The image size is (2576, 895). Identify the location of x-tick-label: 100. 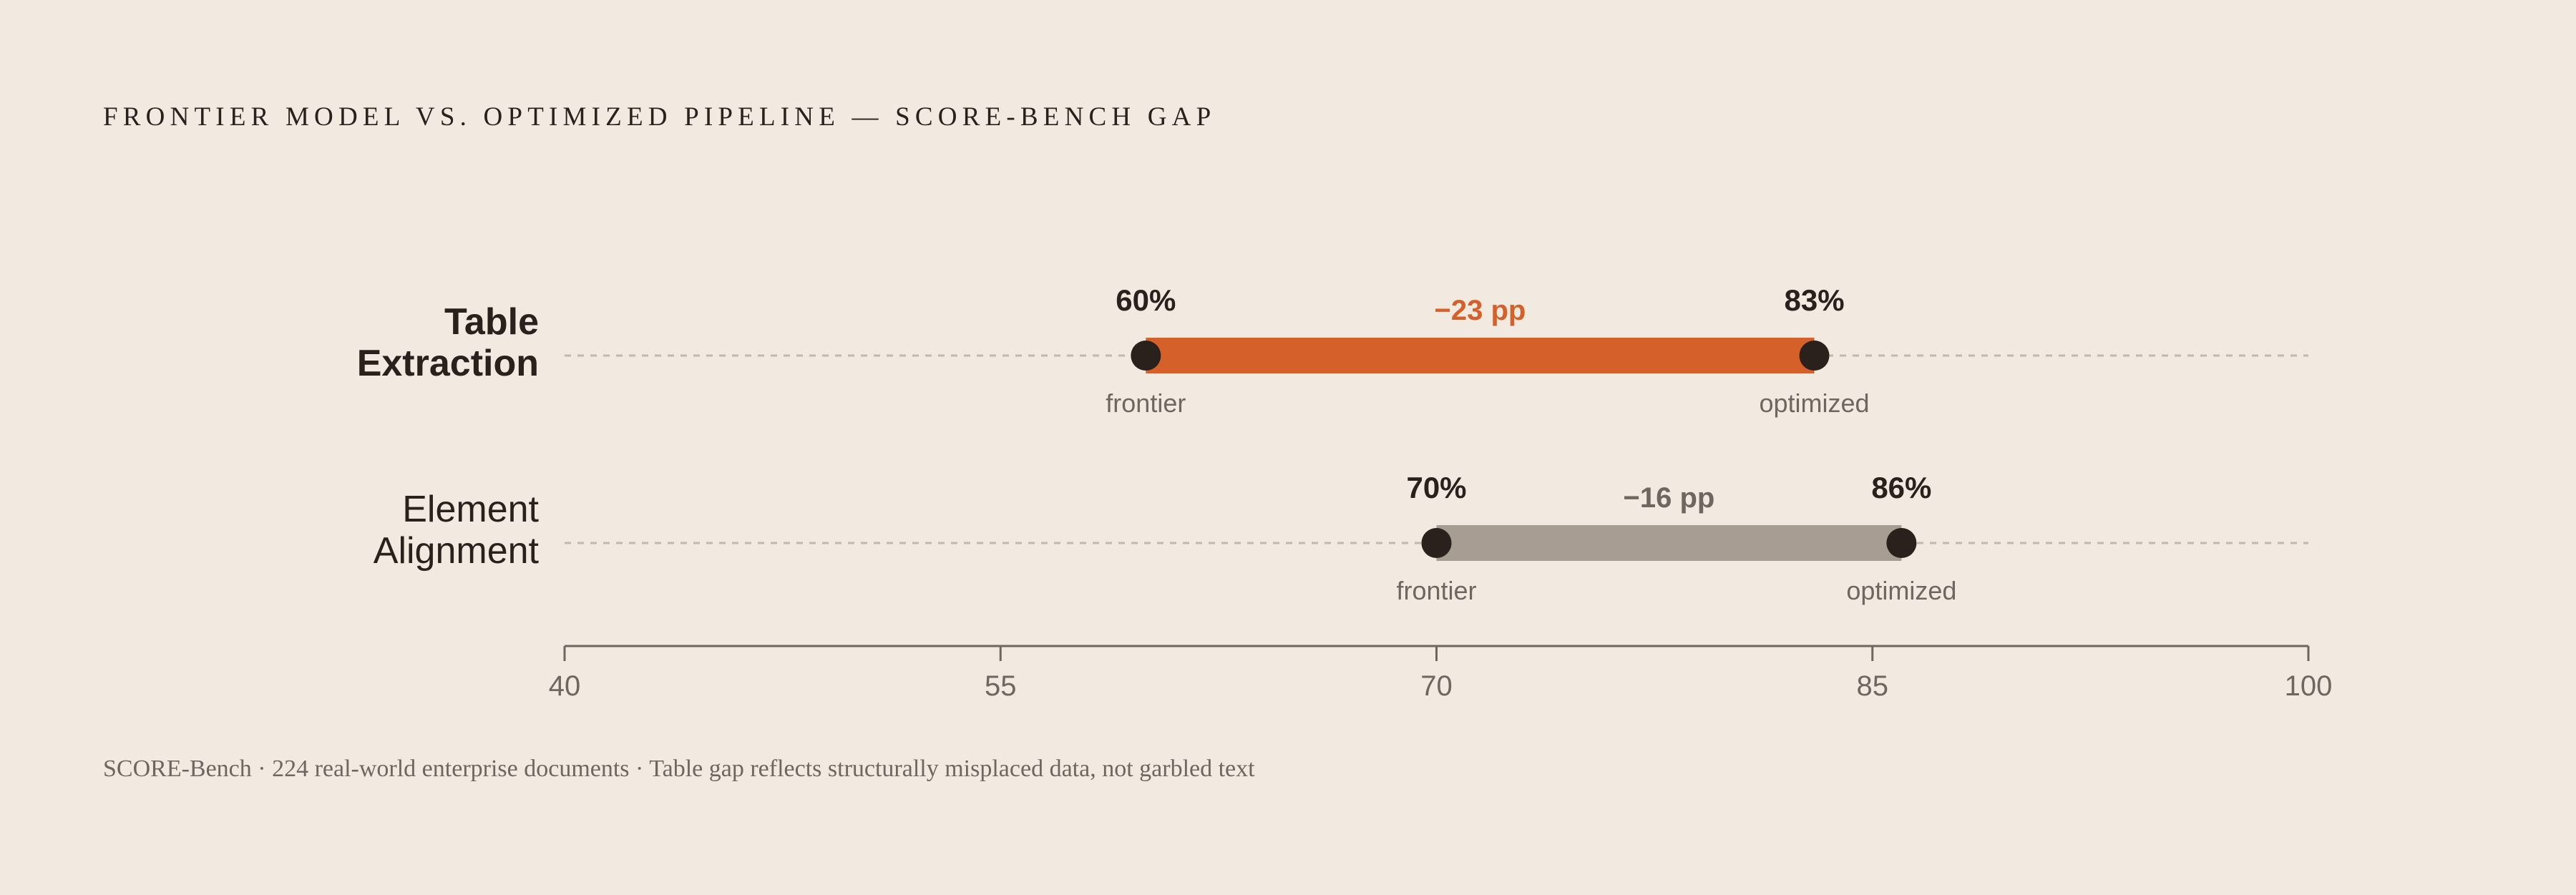
(2309, 686).